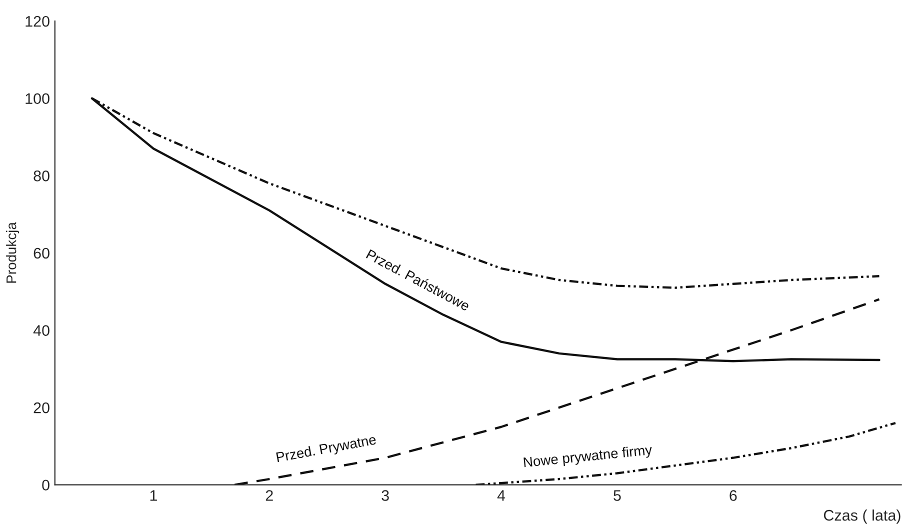 The height and width of the screenshot is (527, 915). I want to click on text: Przed. Prywatne, so click(326, 449).